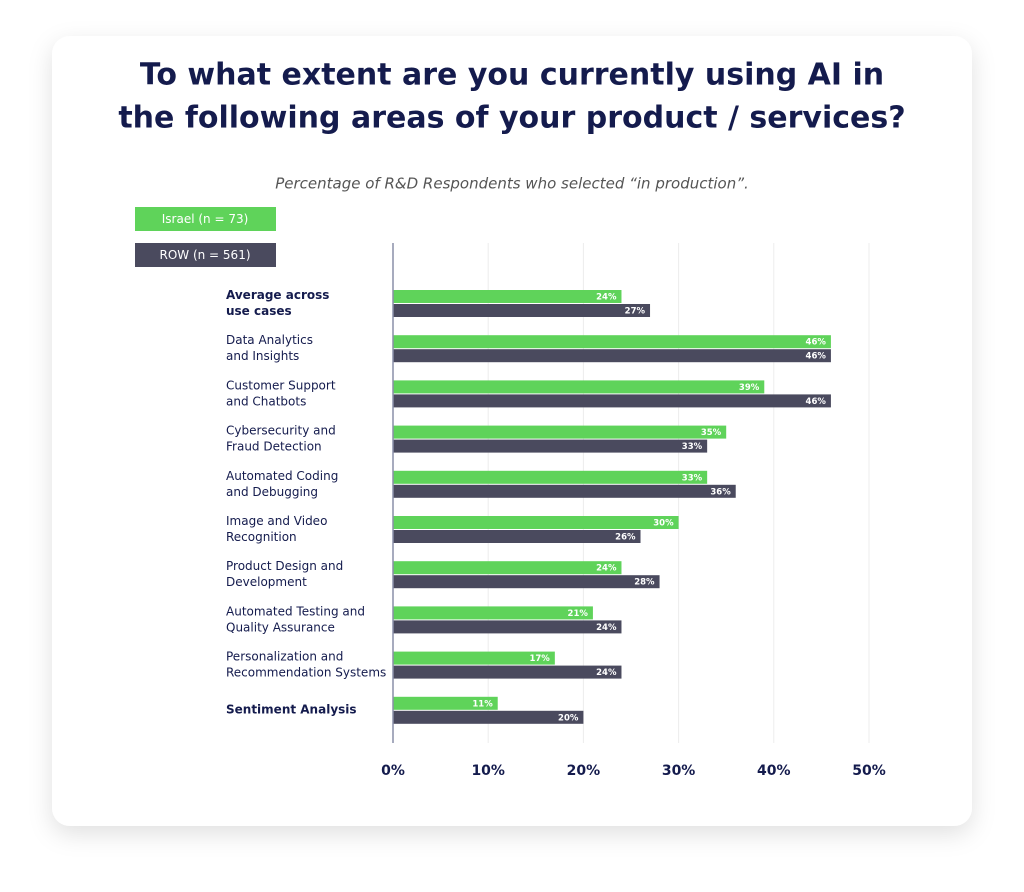 The width and height of the screenshot is (1024, 892). Describe the element at coordinates (644, 583) in the screenshot. I see `value-label: 28%` at that location.